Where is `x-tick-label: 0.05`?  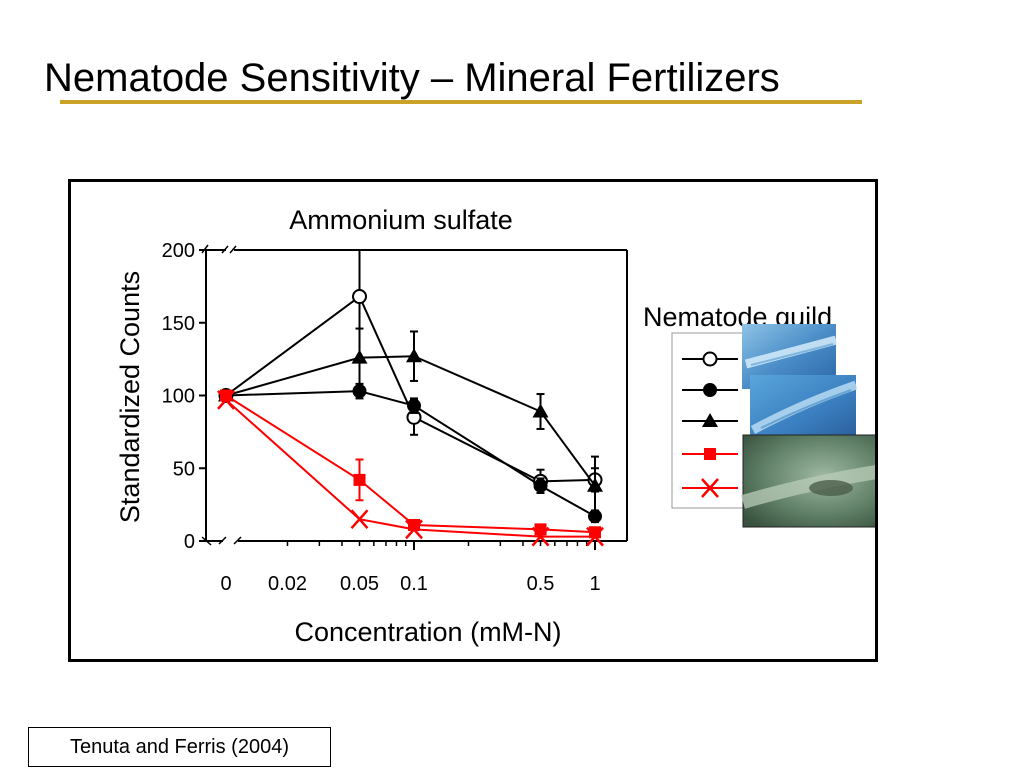
x-tick-label: 0.05 is located at coordinates (359, 584).